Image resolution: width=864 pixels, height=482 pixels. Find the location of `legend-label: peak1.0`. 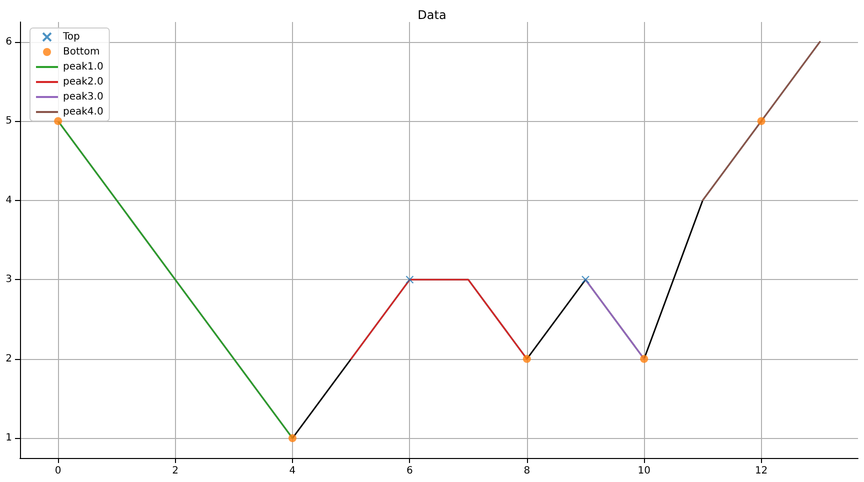

legend-label: peak1.0 is located at coordinates (83, 67).